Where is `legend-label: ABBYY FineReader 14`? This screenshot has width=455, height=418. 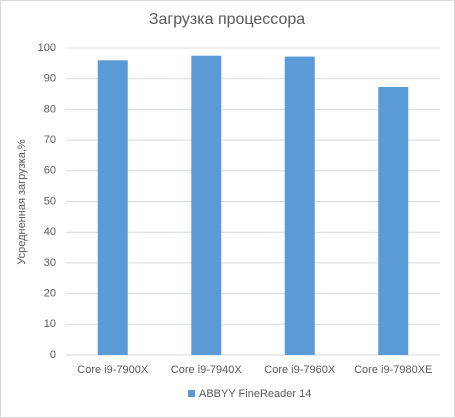
legend-label: ABBYY FineReader 14 is located at coordinates (255, 394).